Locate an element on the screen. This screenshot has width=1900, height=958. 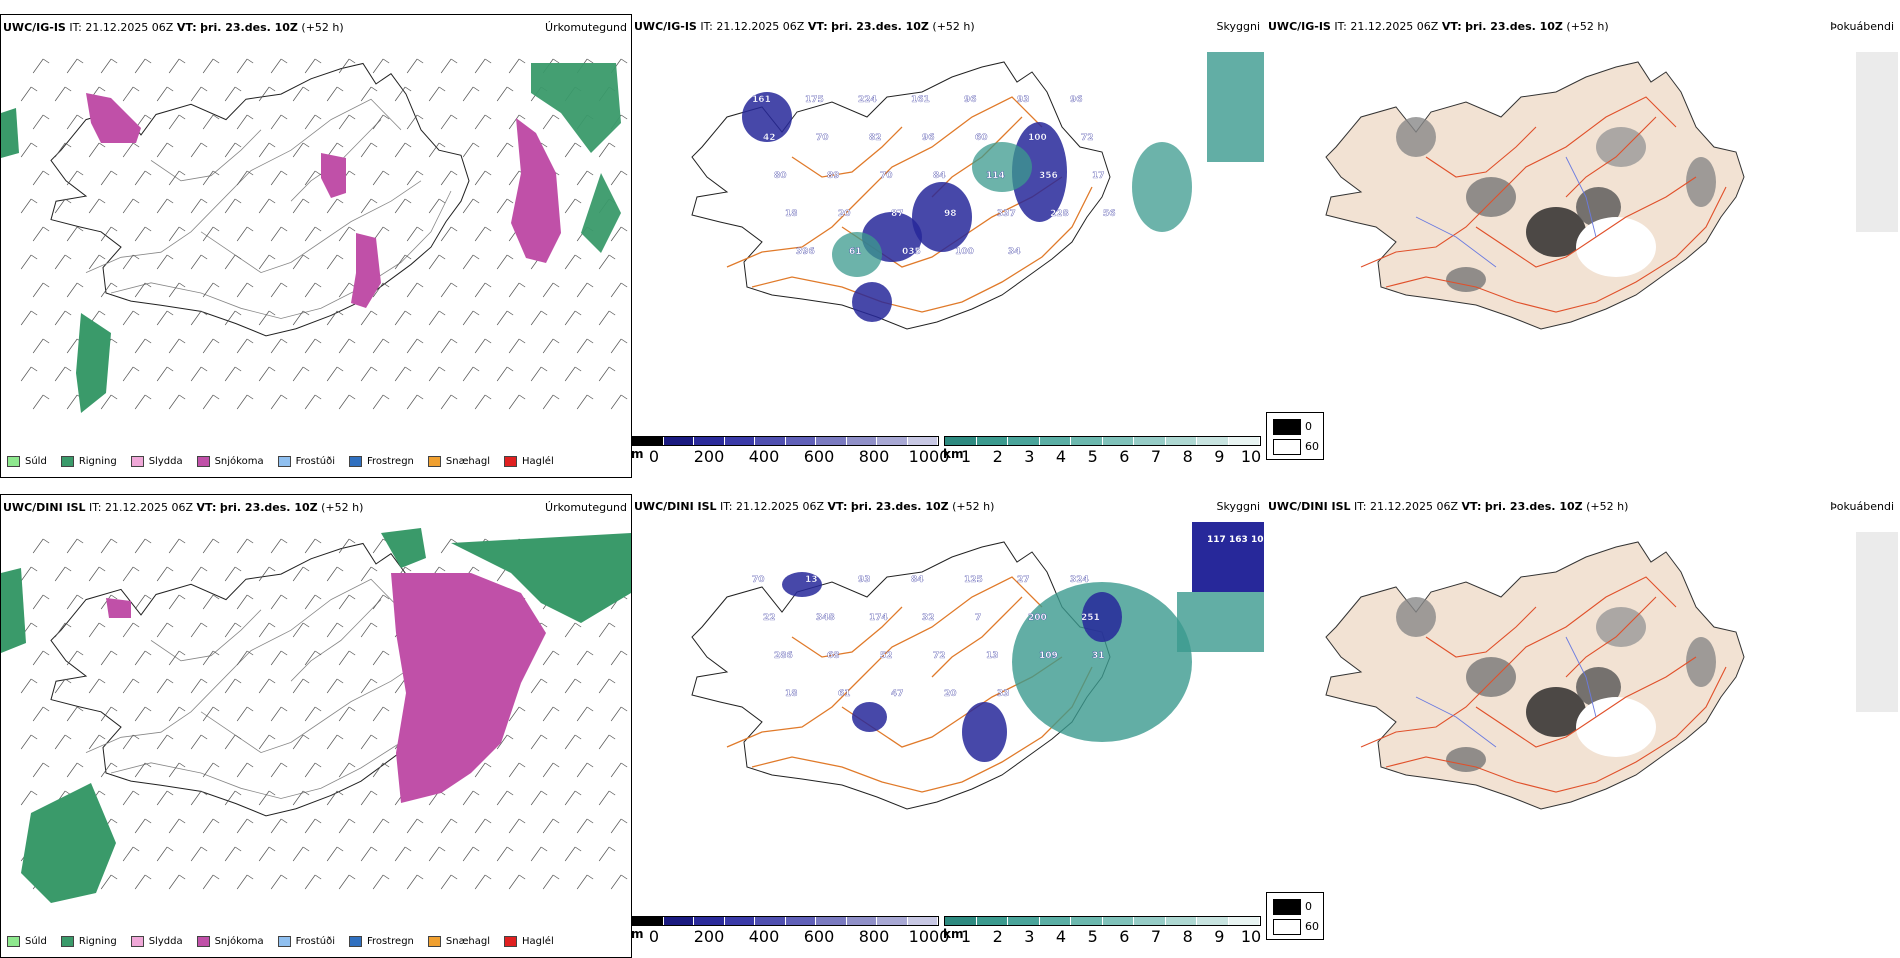
colorbar-tick: 800 is located at coordinates (874, 936).